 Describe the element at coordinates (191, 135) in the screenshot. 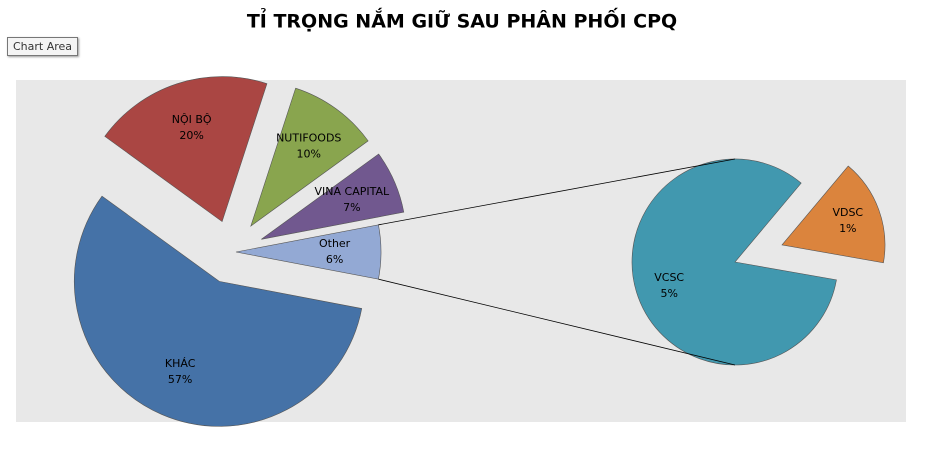

I see `slice-value-label: 20%` at that location.